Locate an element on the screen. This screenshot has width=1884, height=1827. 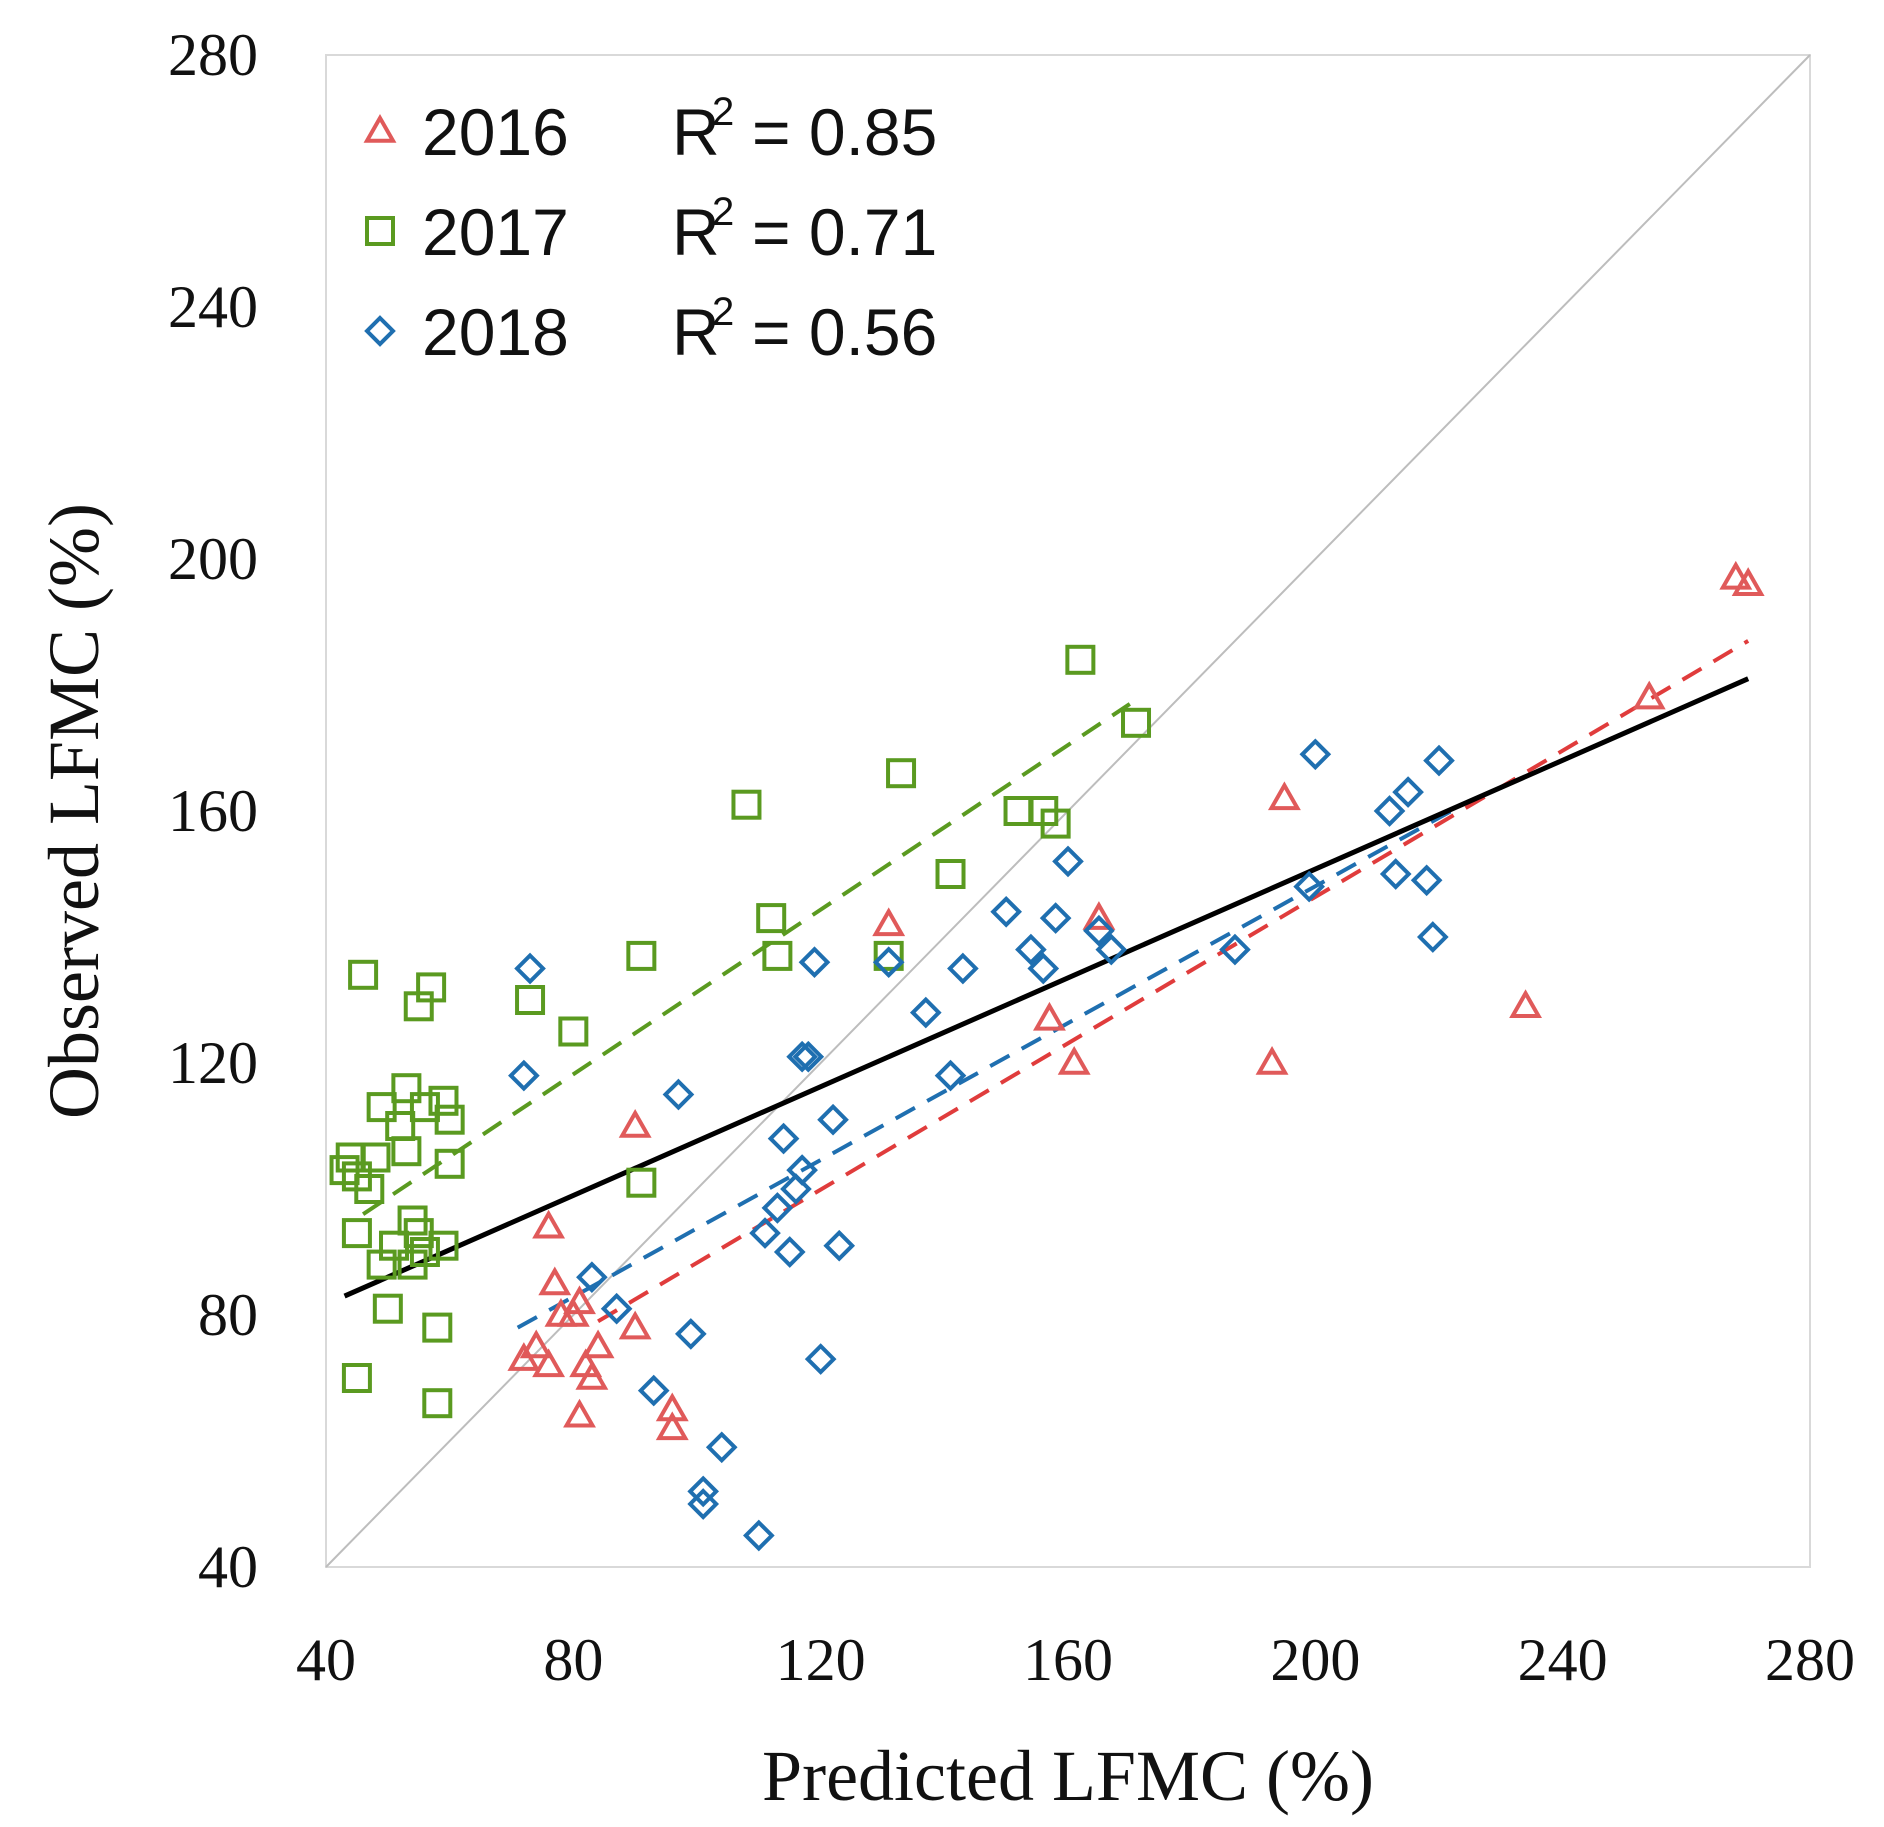
y-tick-labels: 40 80 120 160 200 240 280 is located at coordinates (213, 811).